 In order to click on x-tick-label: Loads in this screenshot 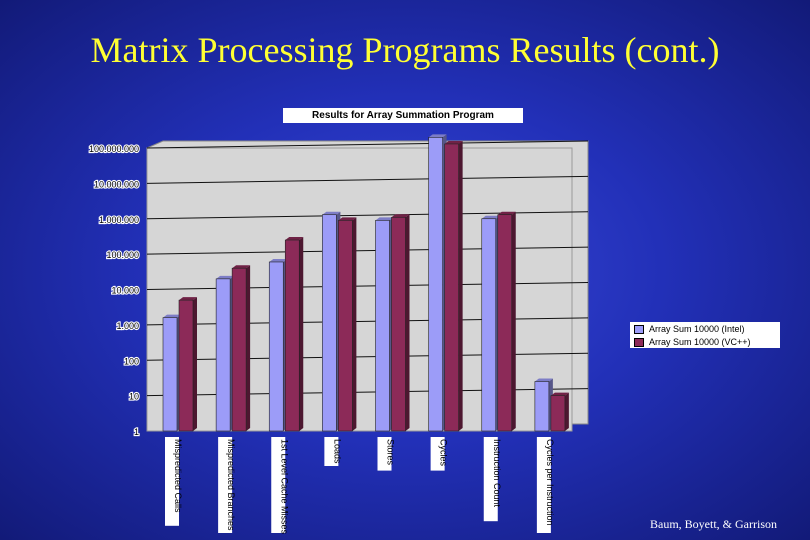, I will do `click(337, 451)`.